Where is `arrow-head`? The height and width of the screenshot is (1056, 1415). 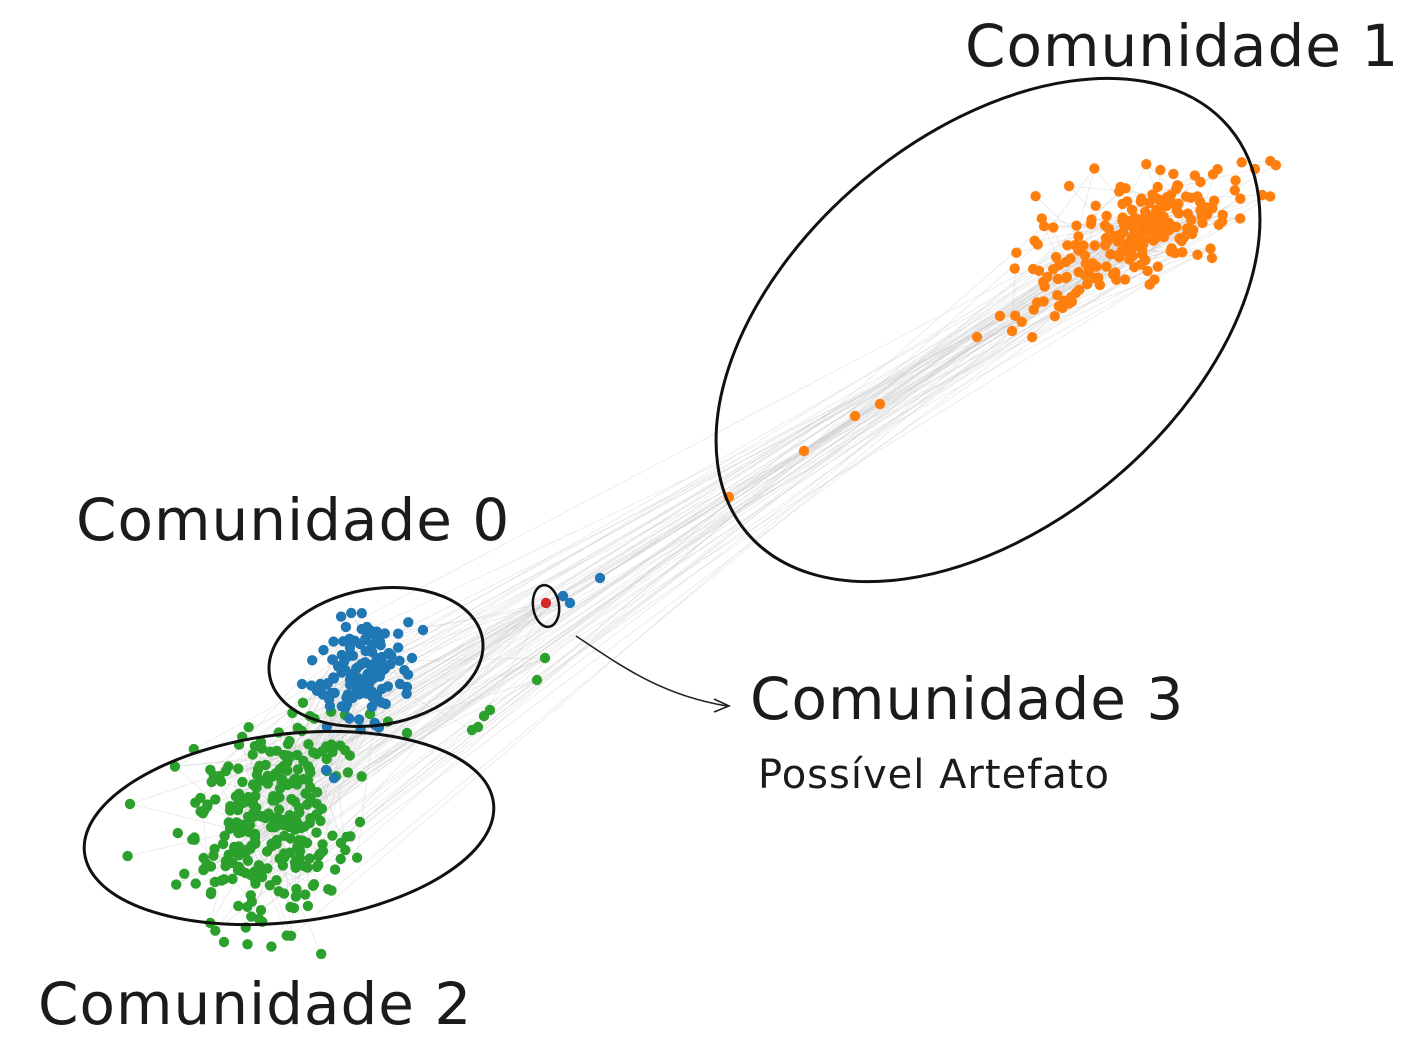
arrow-head is located at coordinates (722, 705).